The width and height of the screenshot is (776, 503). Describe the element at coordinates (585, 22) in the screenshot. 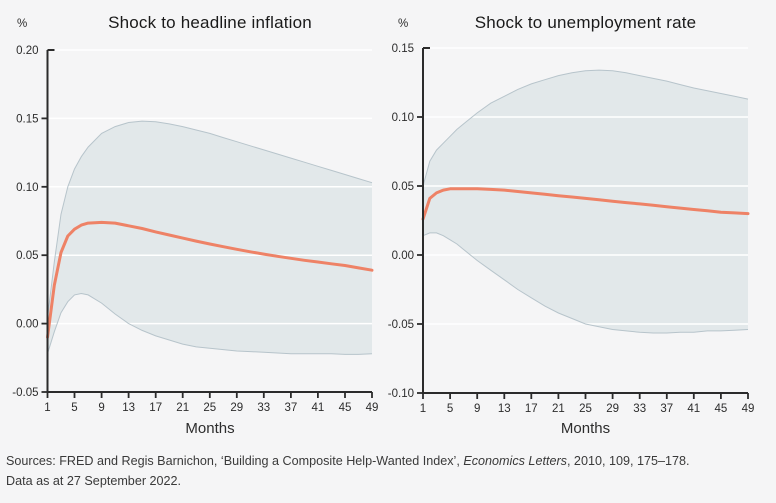

I see `chart-title-unemployment: Shock to unemployment rate` at that location.